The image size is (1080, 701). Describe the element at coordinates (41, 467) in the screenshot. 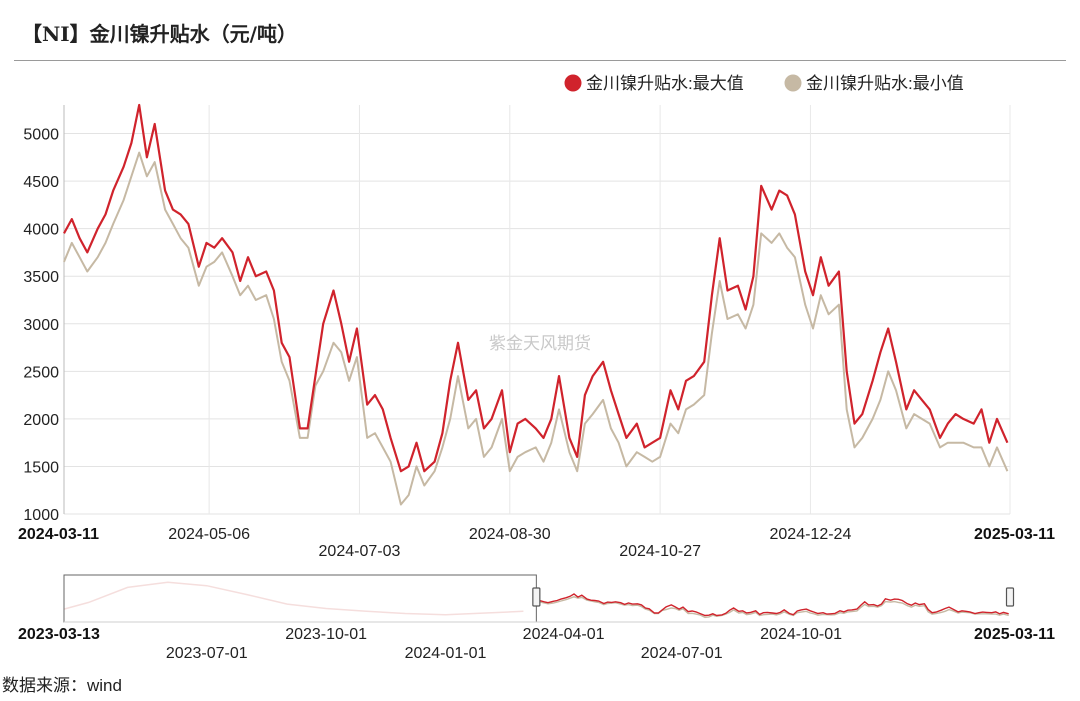

I see `y-tick-label: 1500` at that location.